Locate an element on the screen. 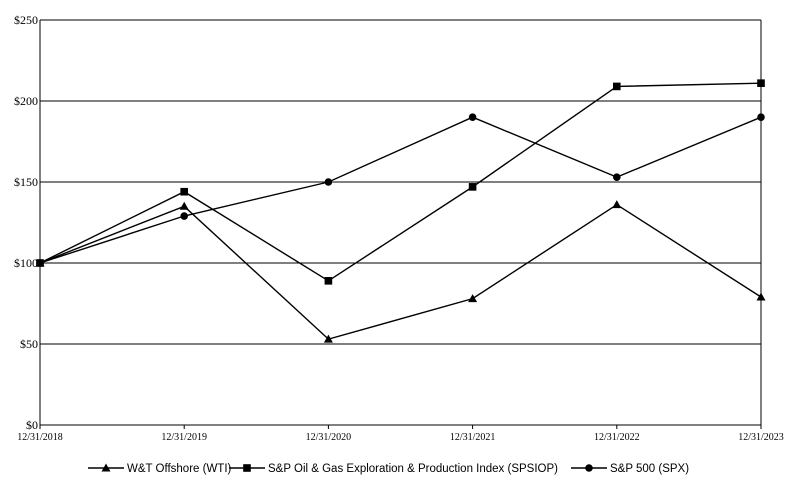  legend-marker-triangle is located at coordinates (106, 467).